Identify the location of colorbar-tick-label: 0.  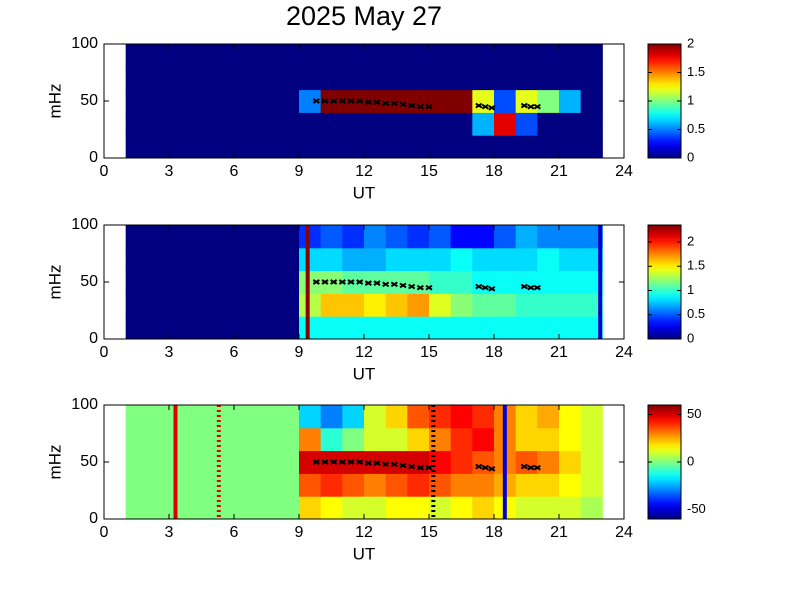
(690, 156).